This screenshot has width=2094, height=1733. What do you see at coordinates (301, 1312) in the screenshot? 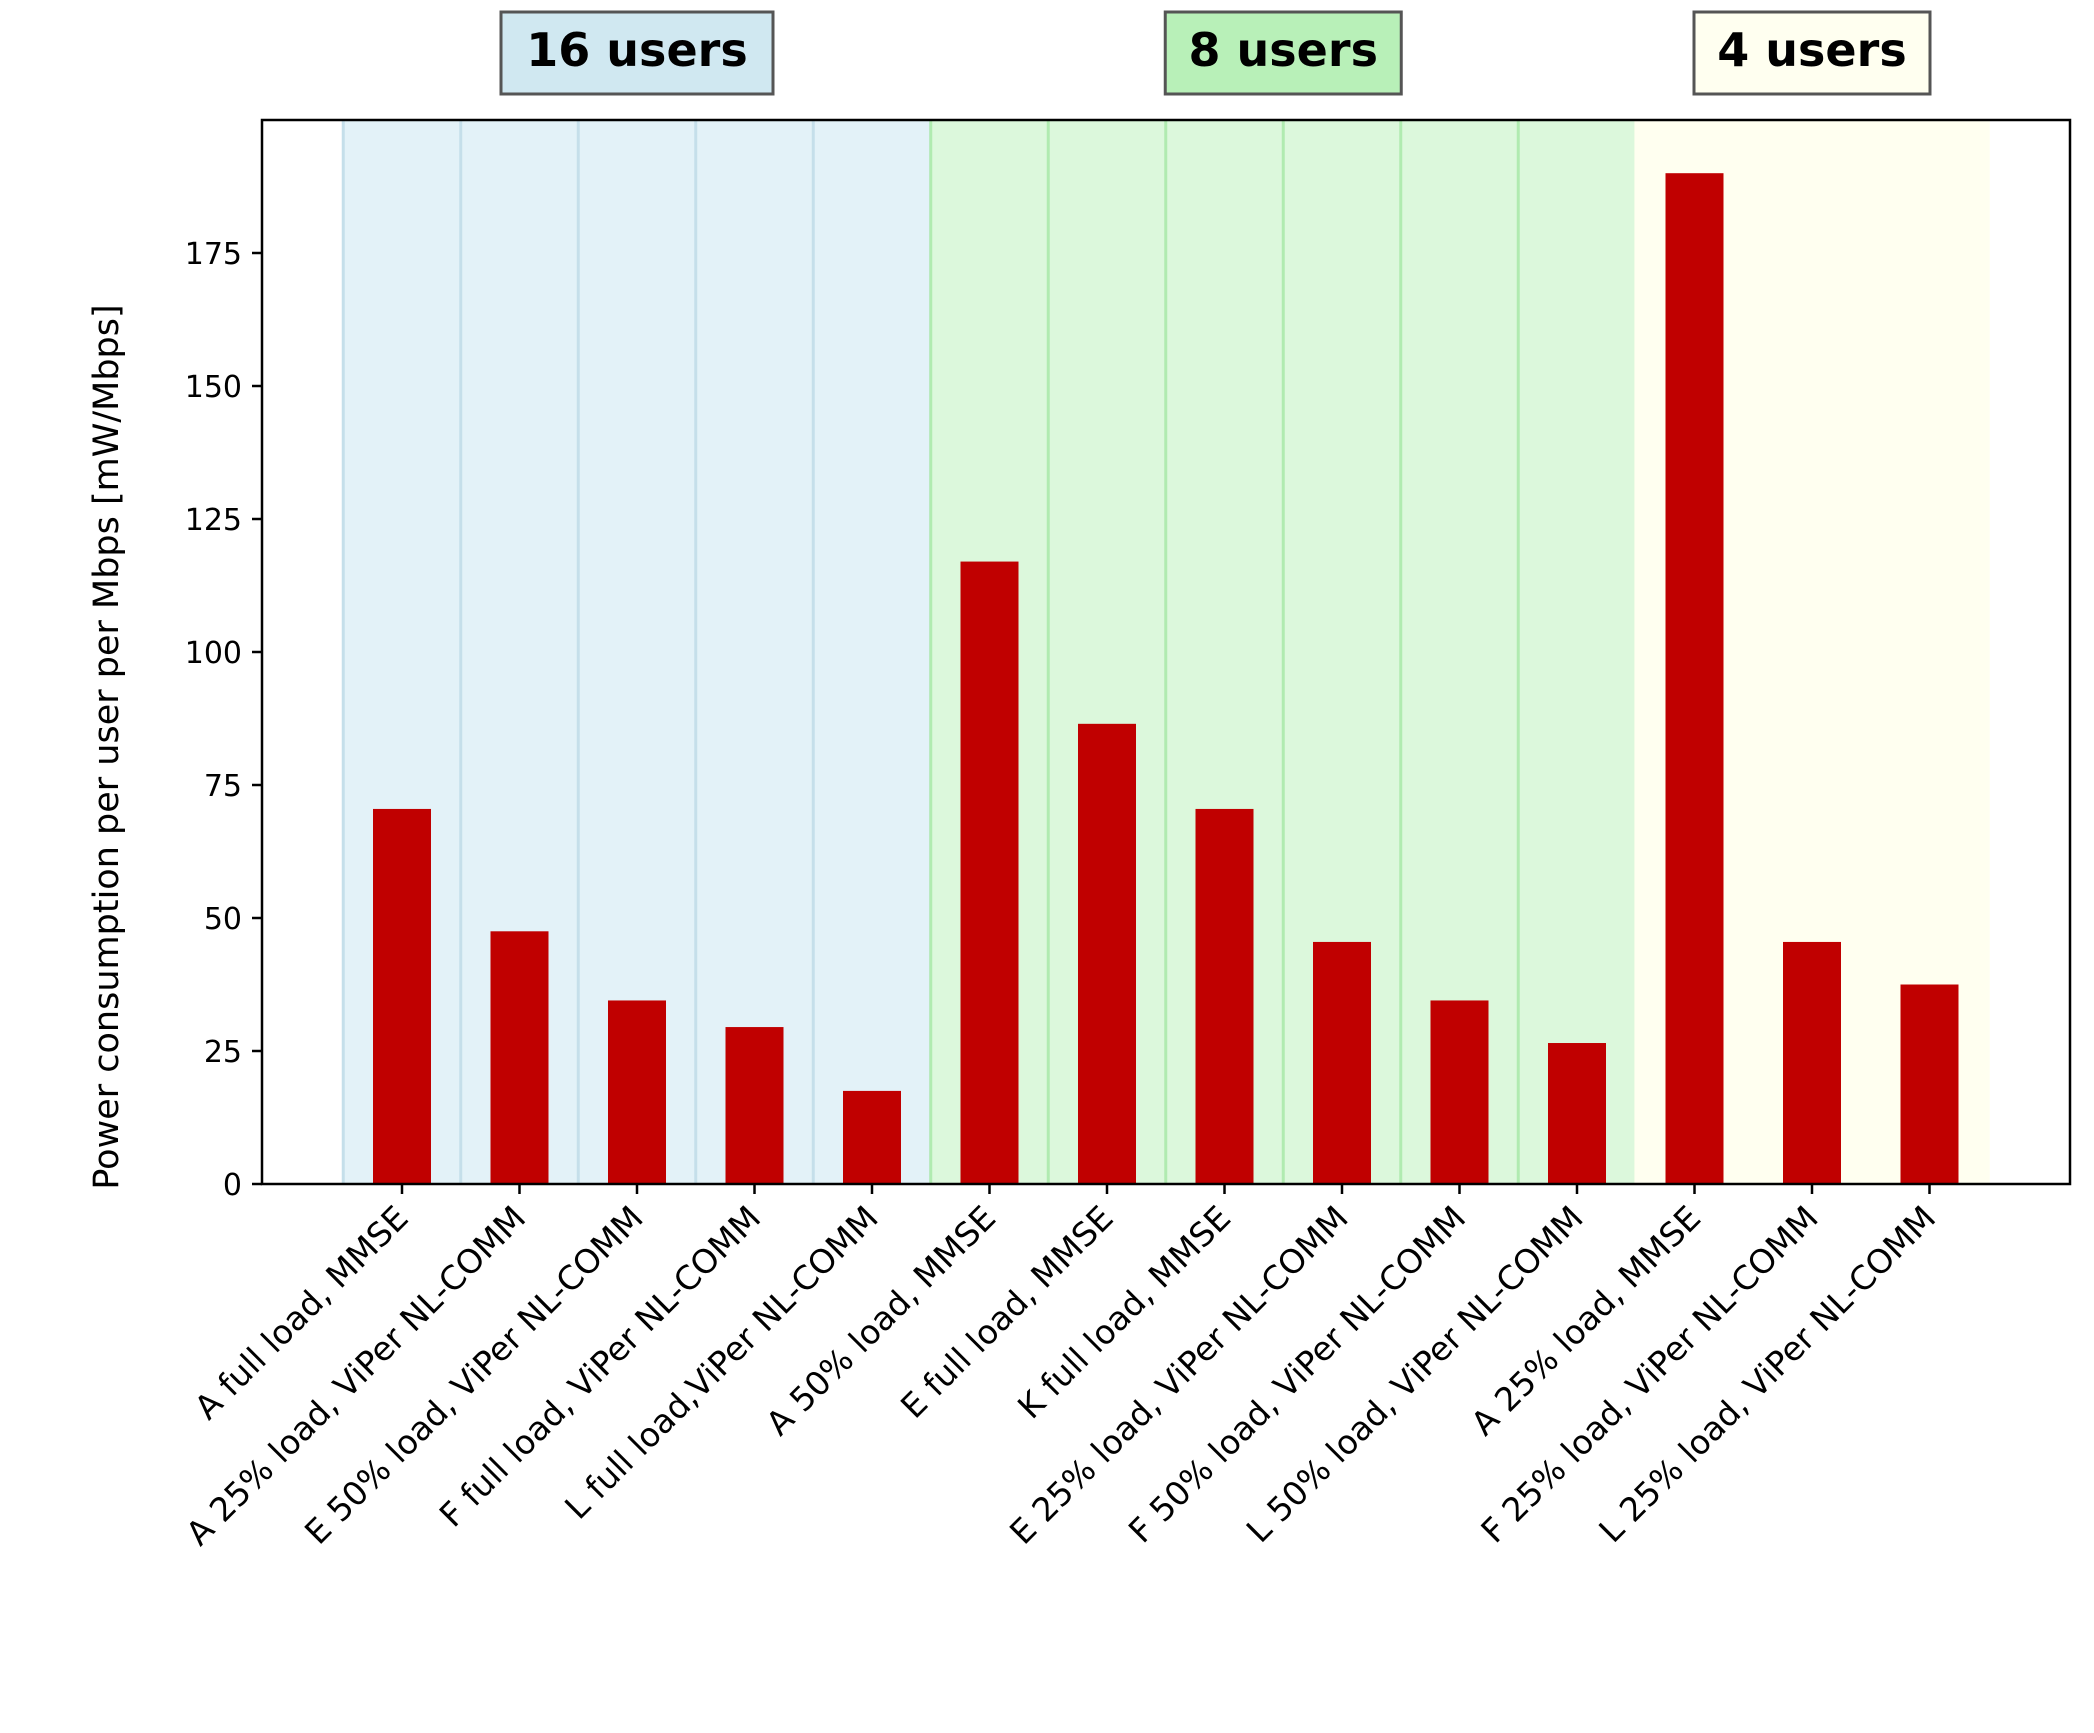
I see `x-tick-label: A full load, MMSE` at bounding box center [301, 1312].